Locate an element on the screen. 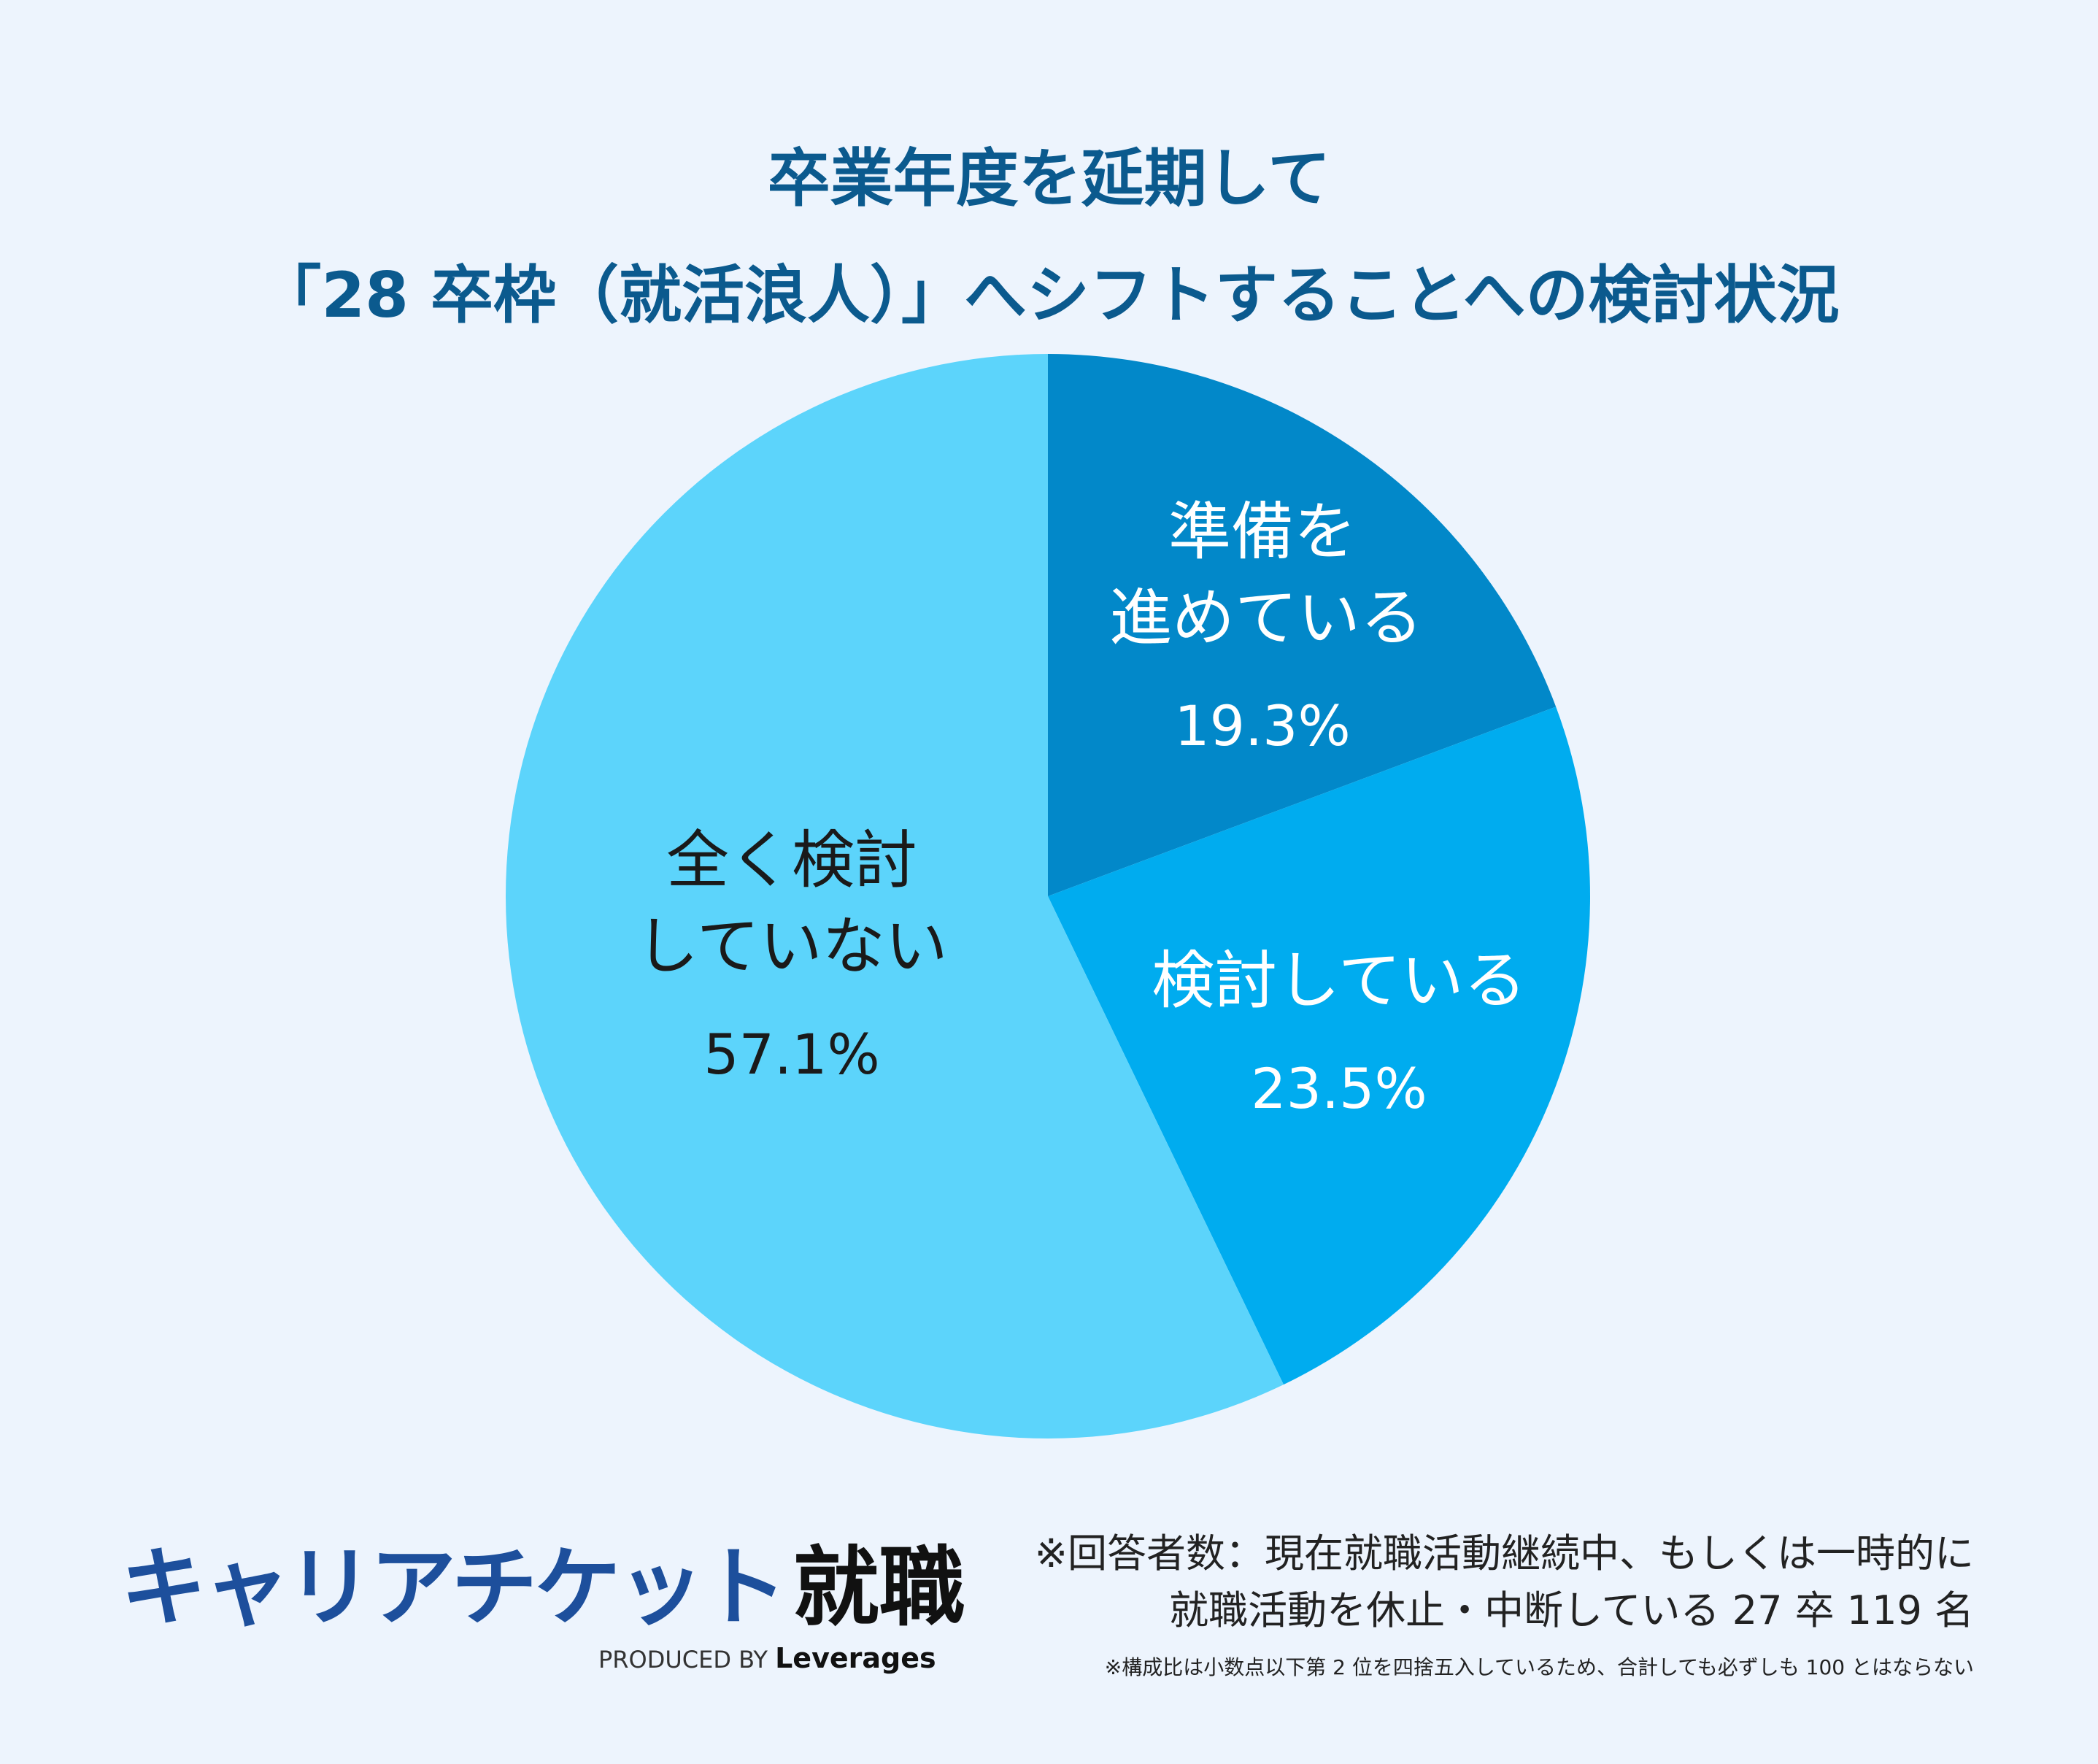 This screenshot has width=2098, height=1764. company-name: Leverages is located at coordinates (855, 1658).